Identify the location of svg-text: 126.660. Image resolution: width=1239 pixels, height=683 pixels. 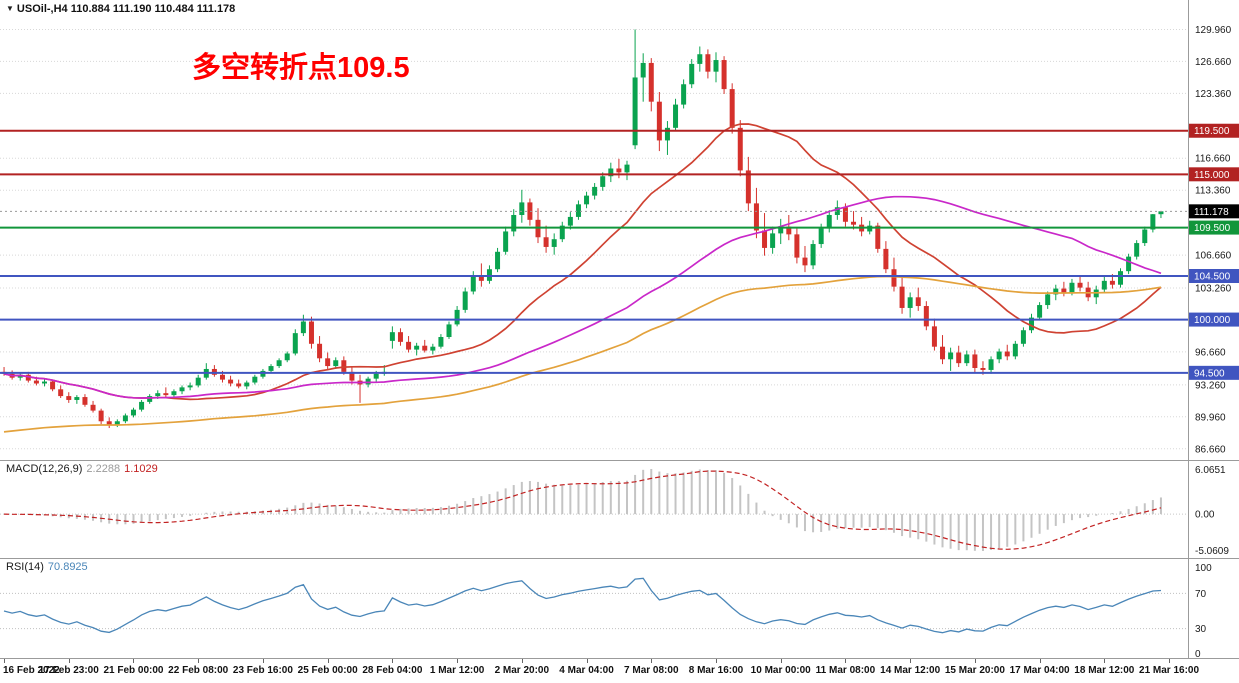
(1213, 62).